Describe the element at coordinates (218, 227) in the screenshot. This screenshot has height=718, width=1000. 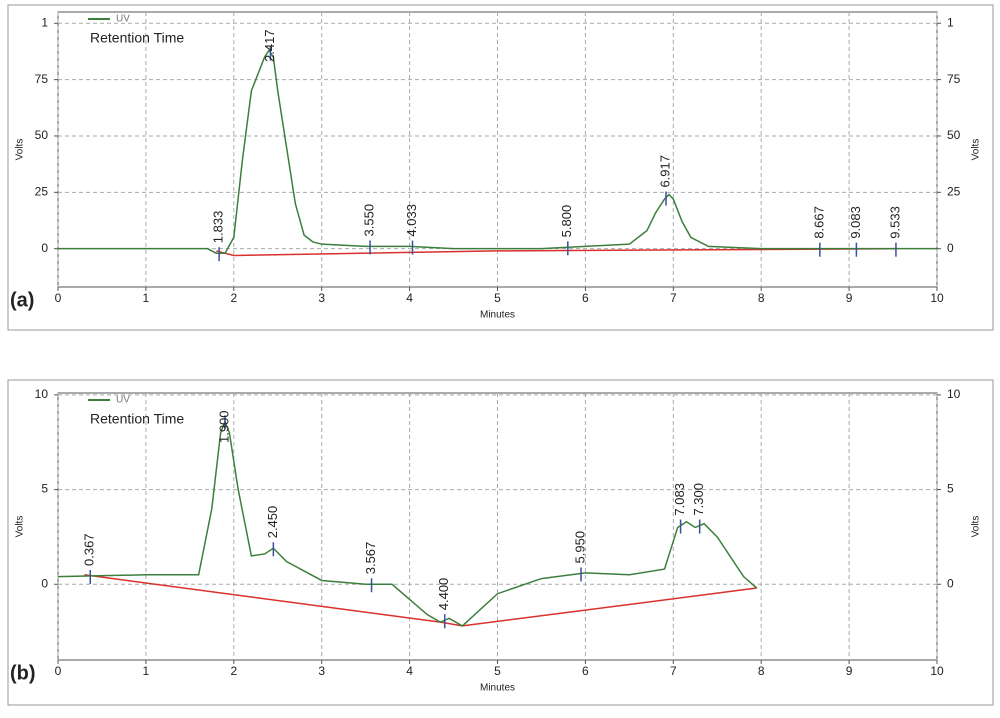
I see `peak-label: 1.833` at that location.